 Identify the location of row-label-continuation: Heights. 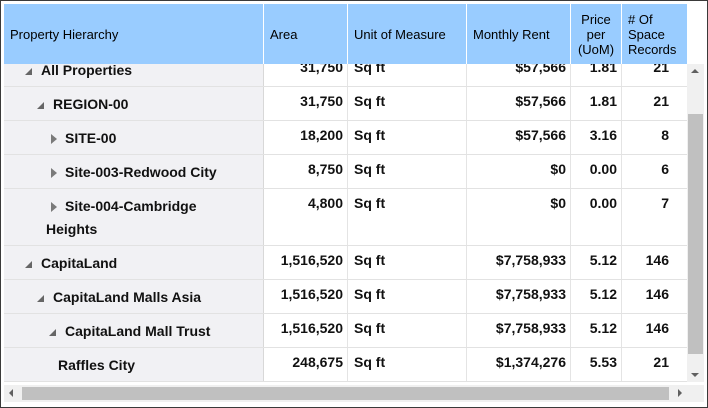
(72, 229).